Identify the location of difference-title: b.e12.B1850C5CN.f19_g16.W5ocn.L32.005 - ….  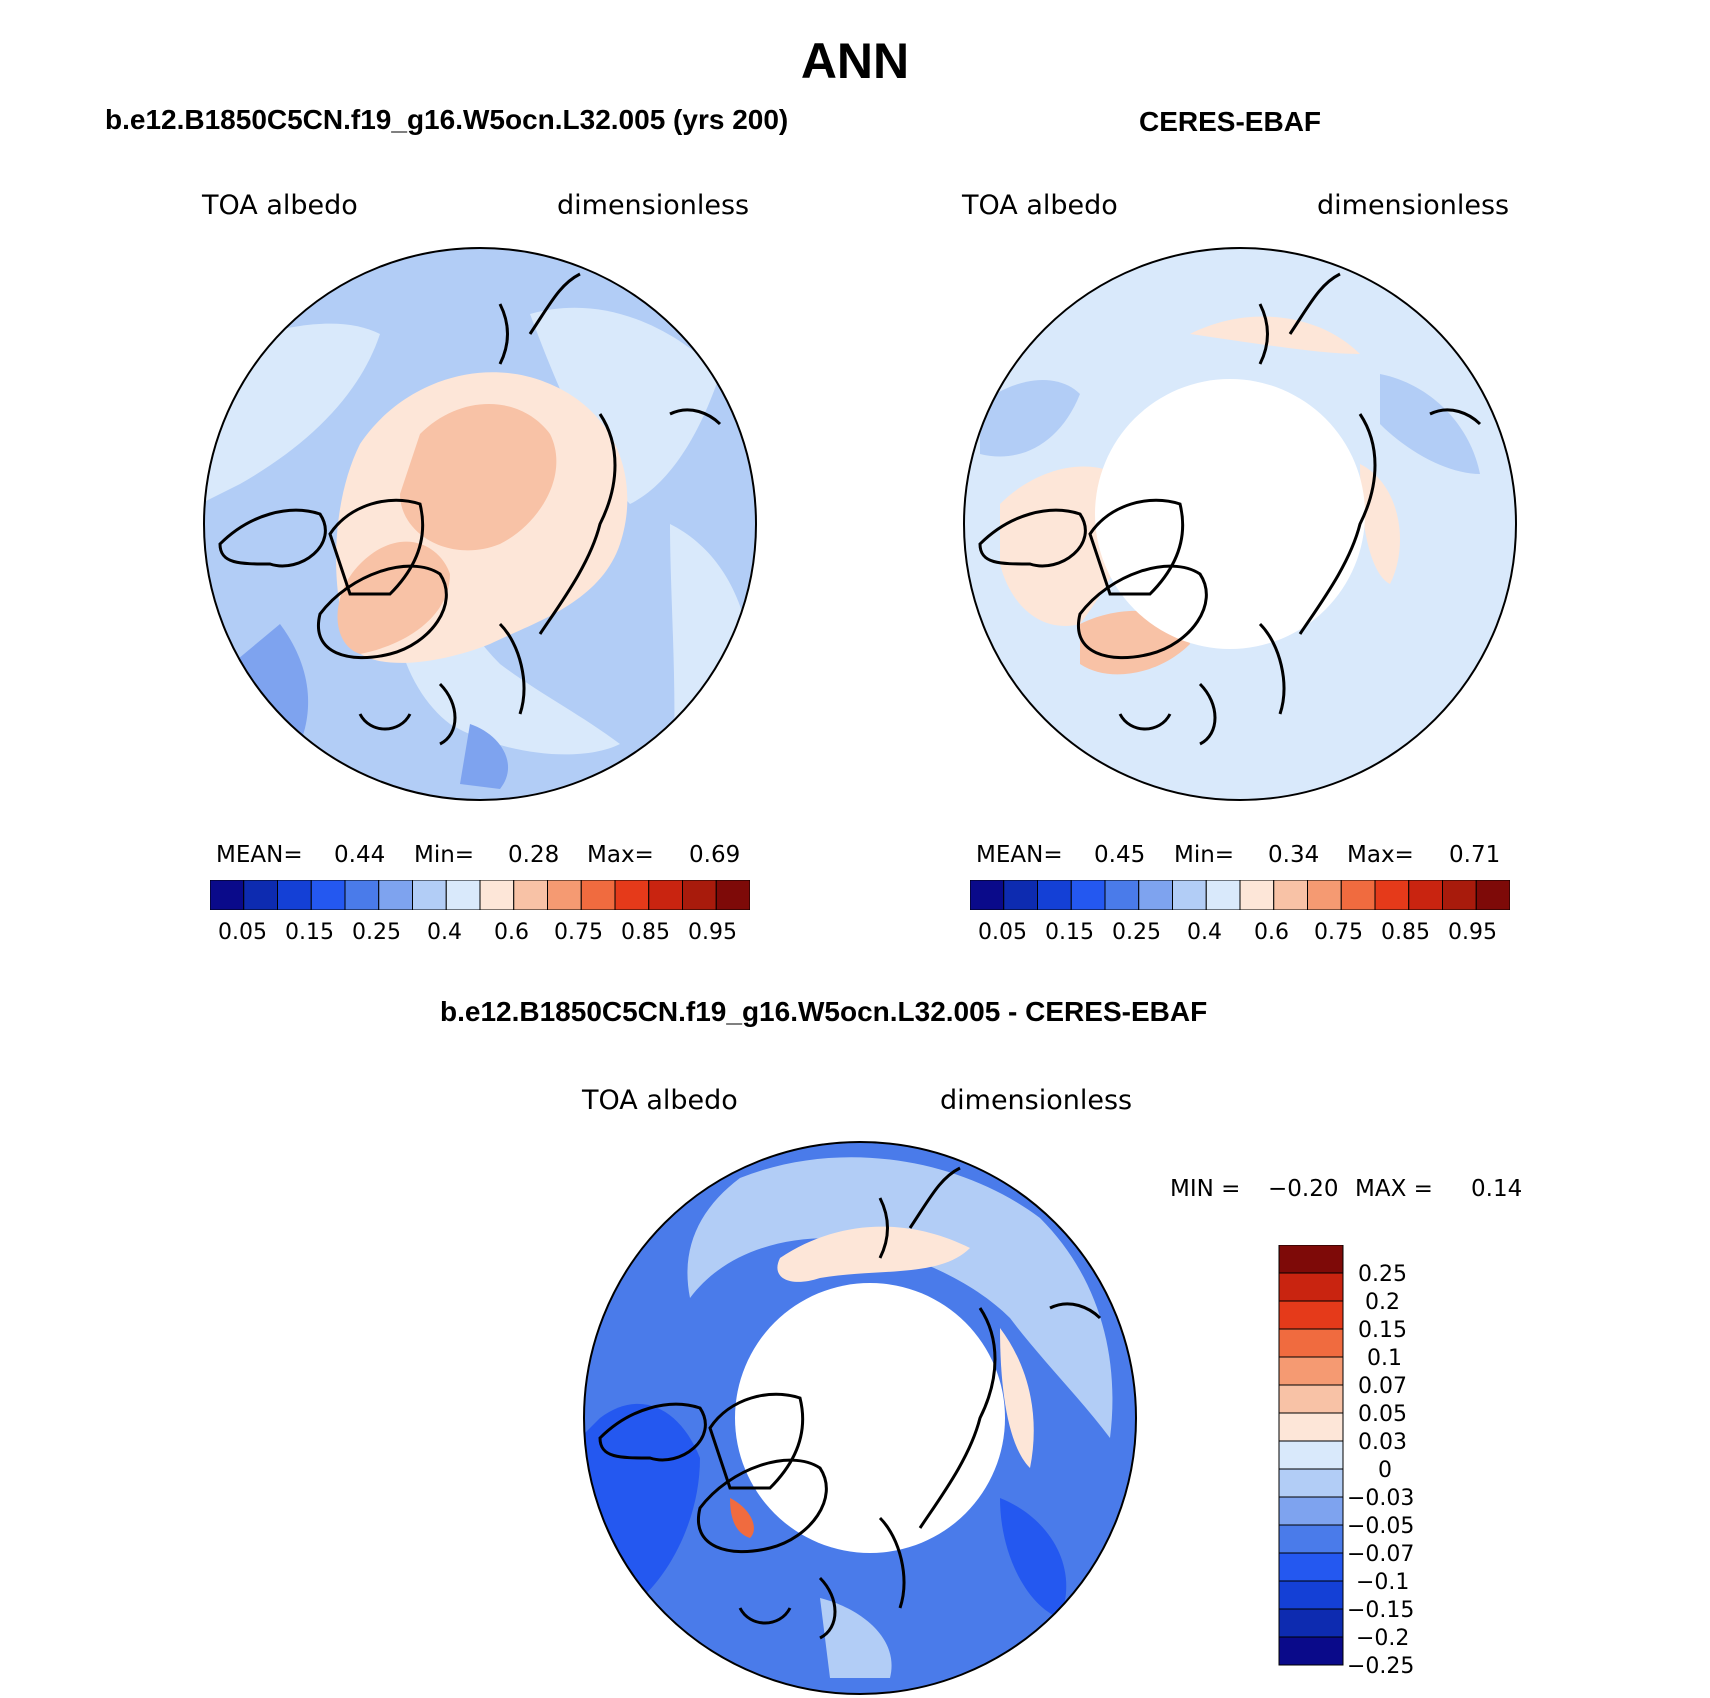
(824, 1011).